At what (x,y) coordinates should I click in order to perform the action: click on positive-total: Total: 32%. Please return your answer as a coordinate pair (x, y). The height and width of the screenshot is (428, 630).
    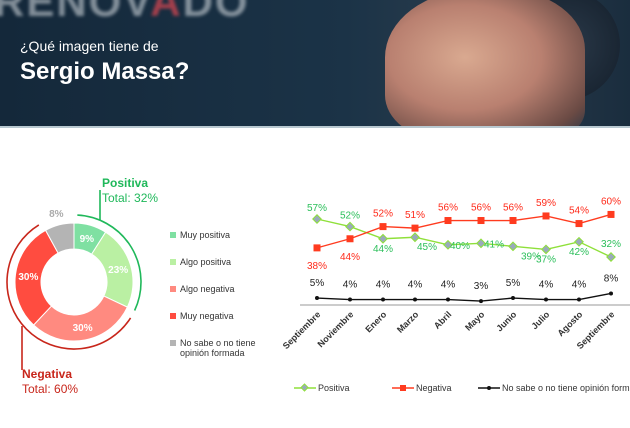
    Looking at the image, I should click on (130, 198).